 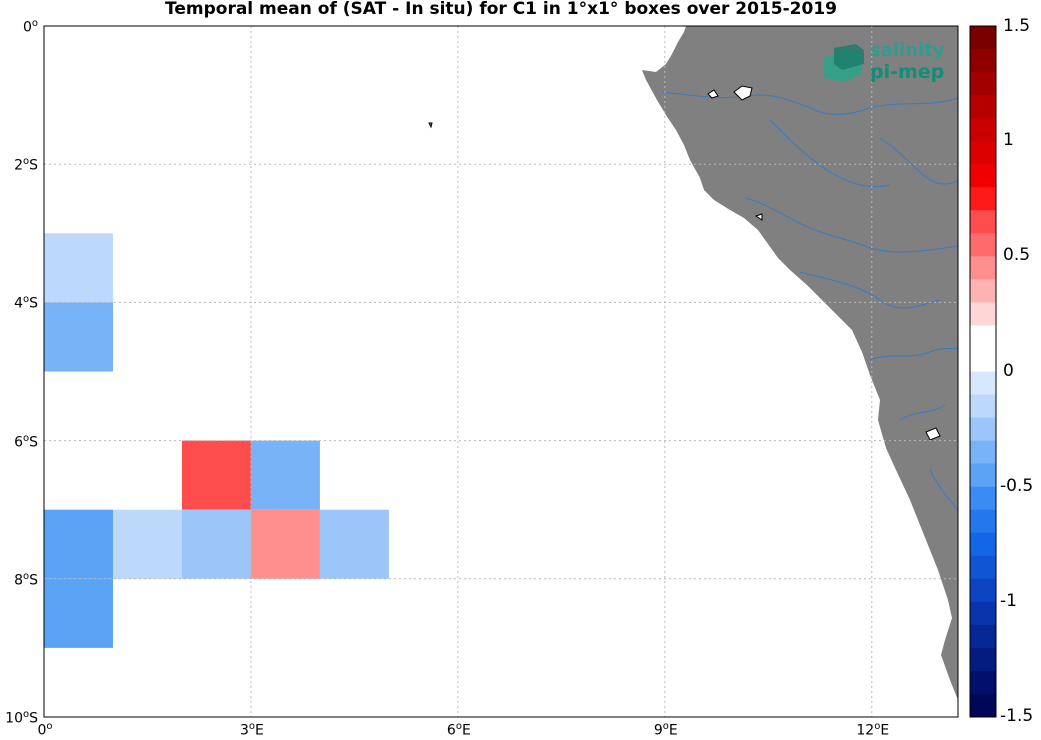 What do you see at coordinates (1017, 485) in the screenshot?
I see `colorbar-tick-label: -0.5` at bounding box center [1017, 485].